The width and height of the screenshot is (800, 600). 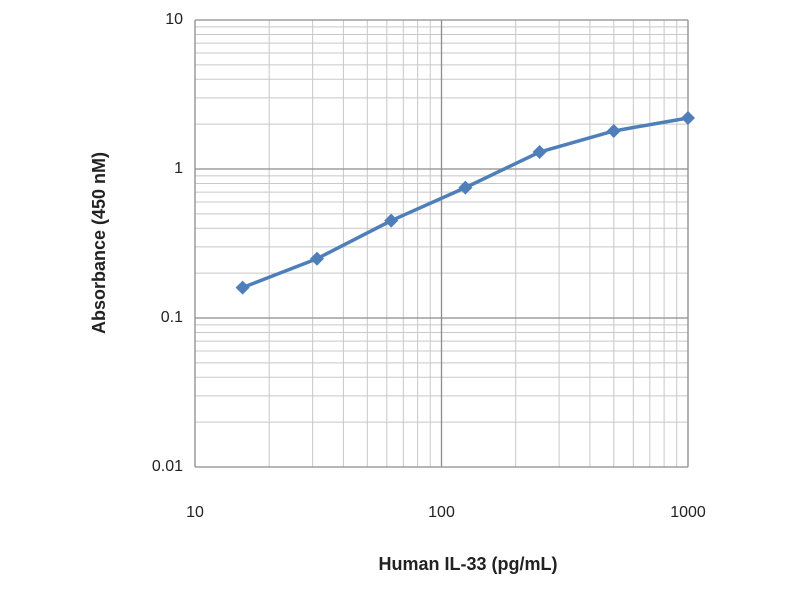 What do you see at coordinates (441, 512) in the screenshot?
I see `x-tick-label: 100` at bounding box center [441, 512].